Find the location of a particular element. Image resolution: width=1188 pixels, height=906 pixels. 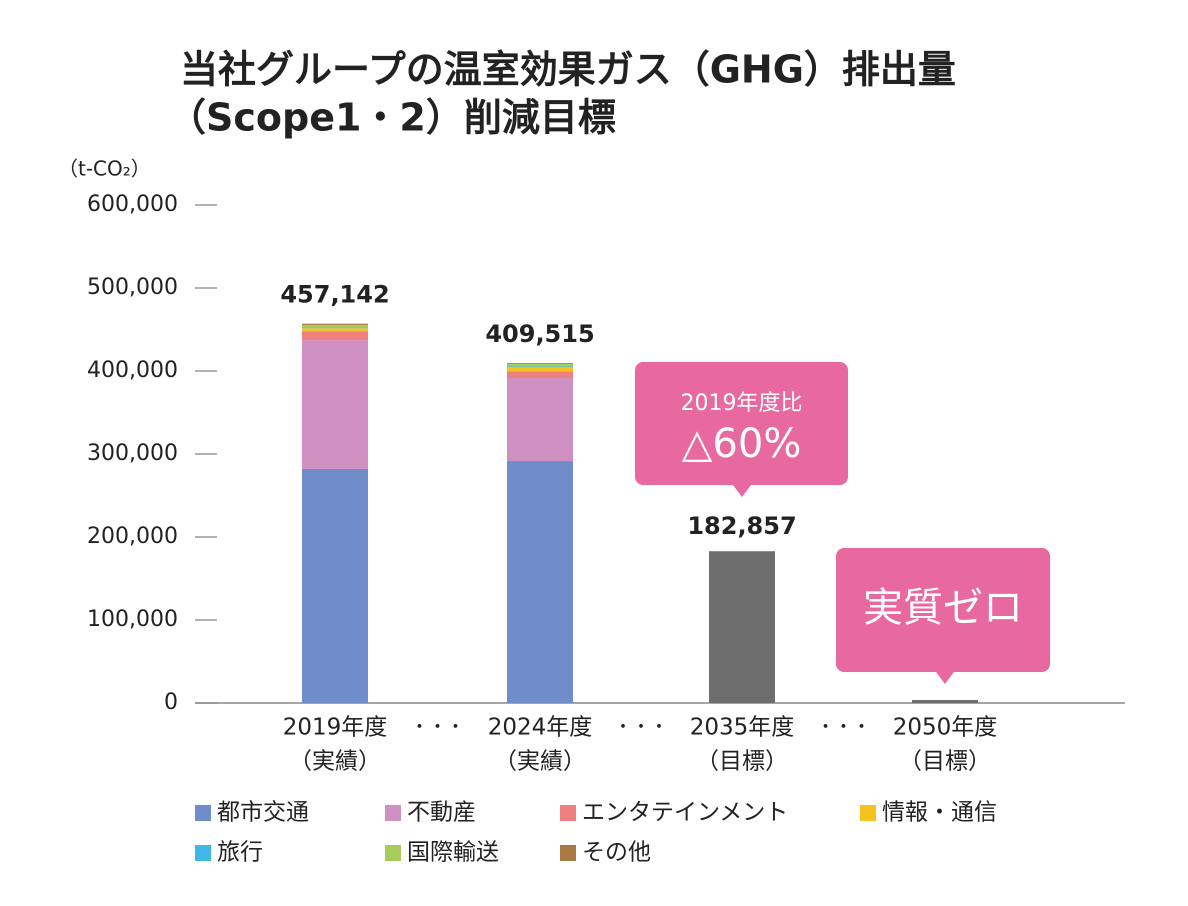

value-label: 457,142 is located at coordinates (334, 295).